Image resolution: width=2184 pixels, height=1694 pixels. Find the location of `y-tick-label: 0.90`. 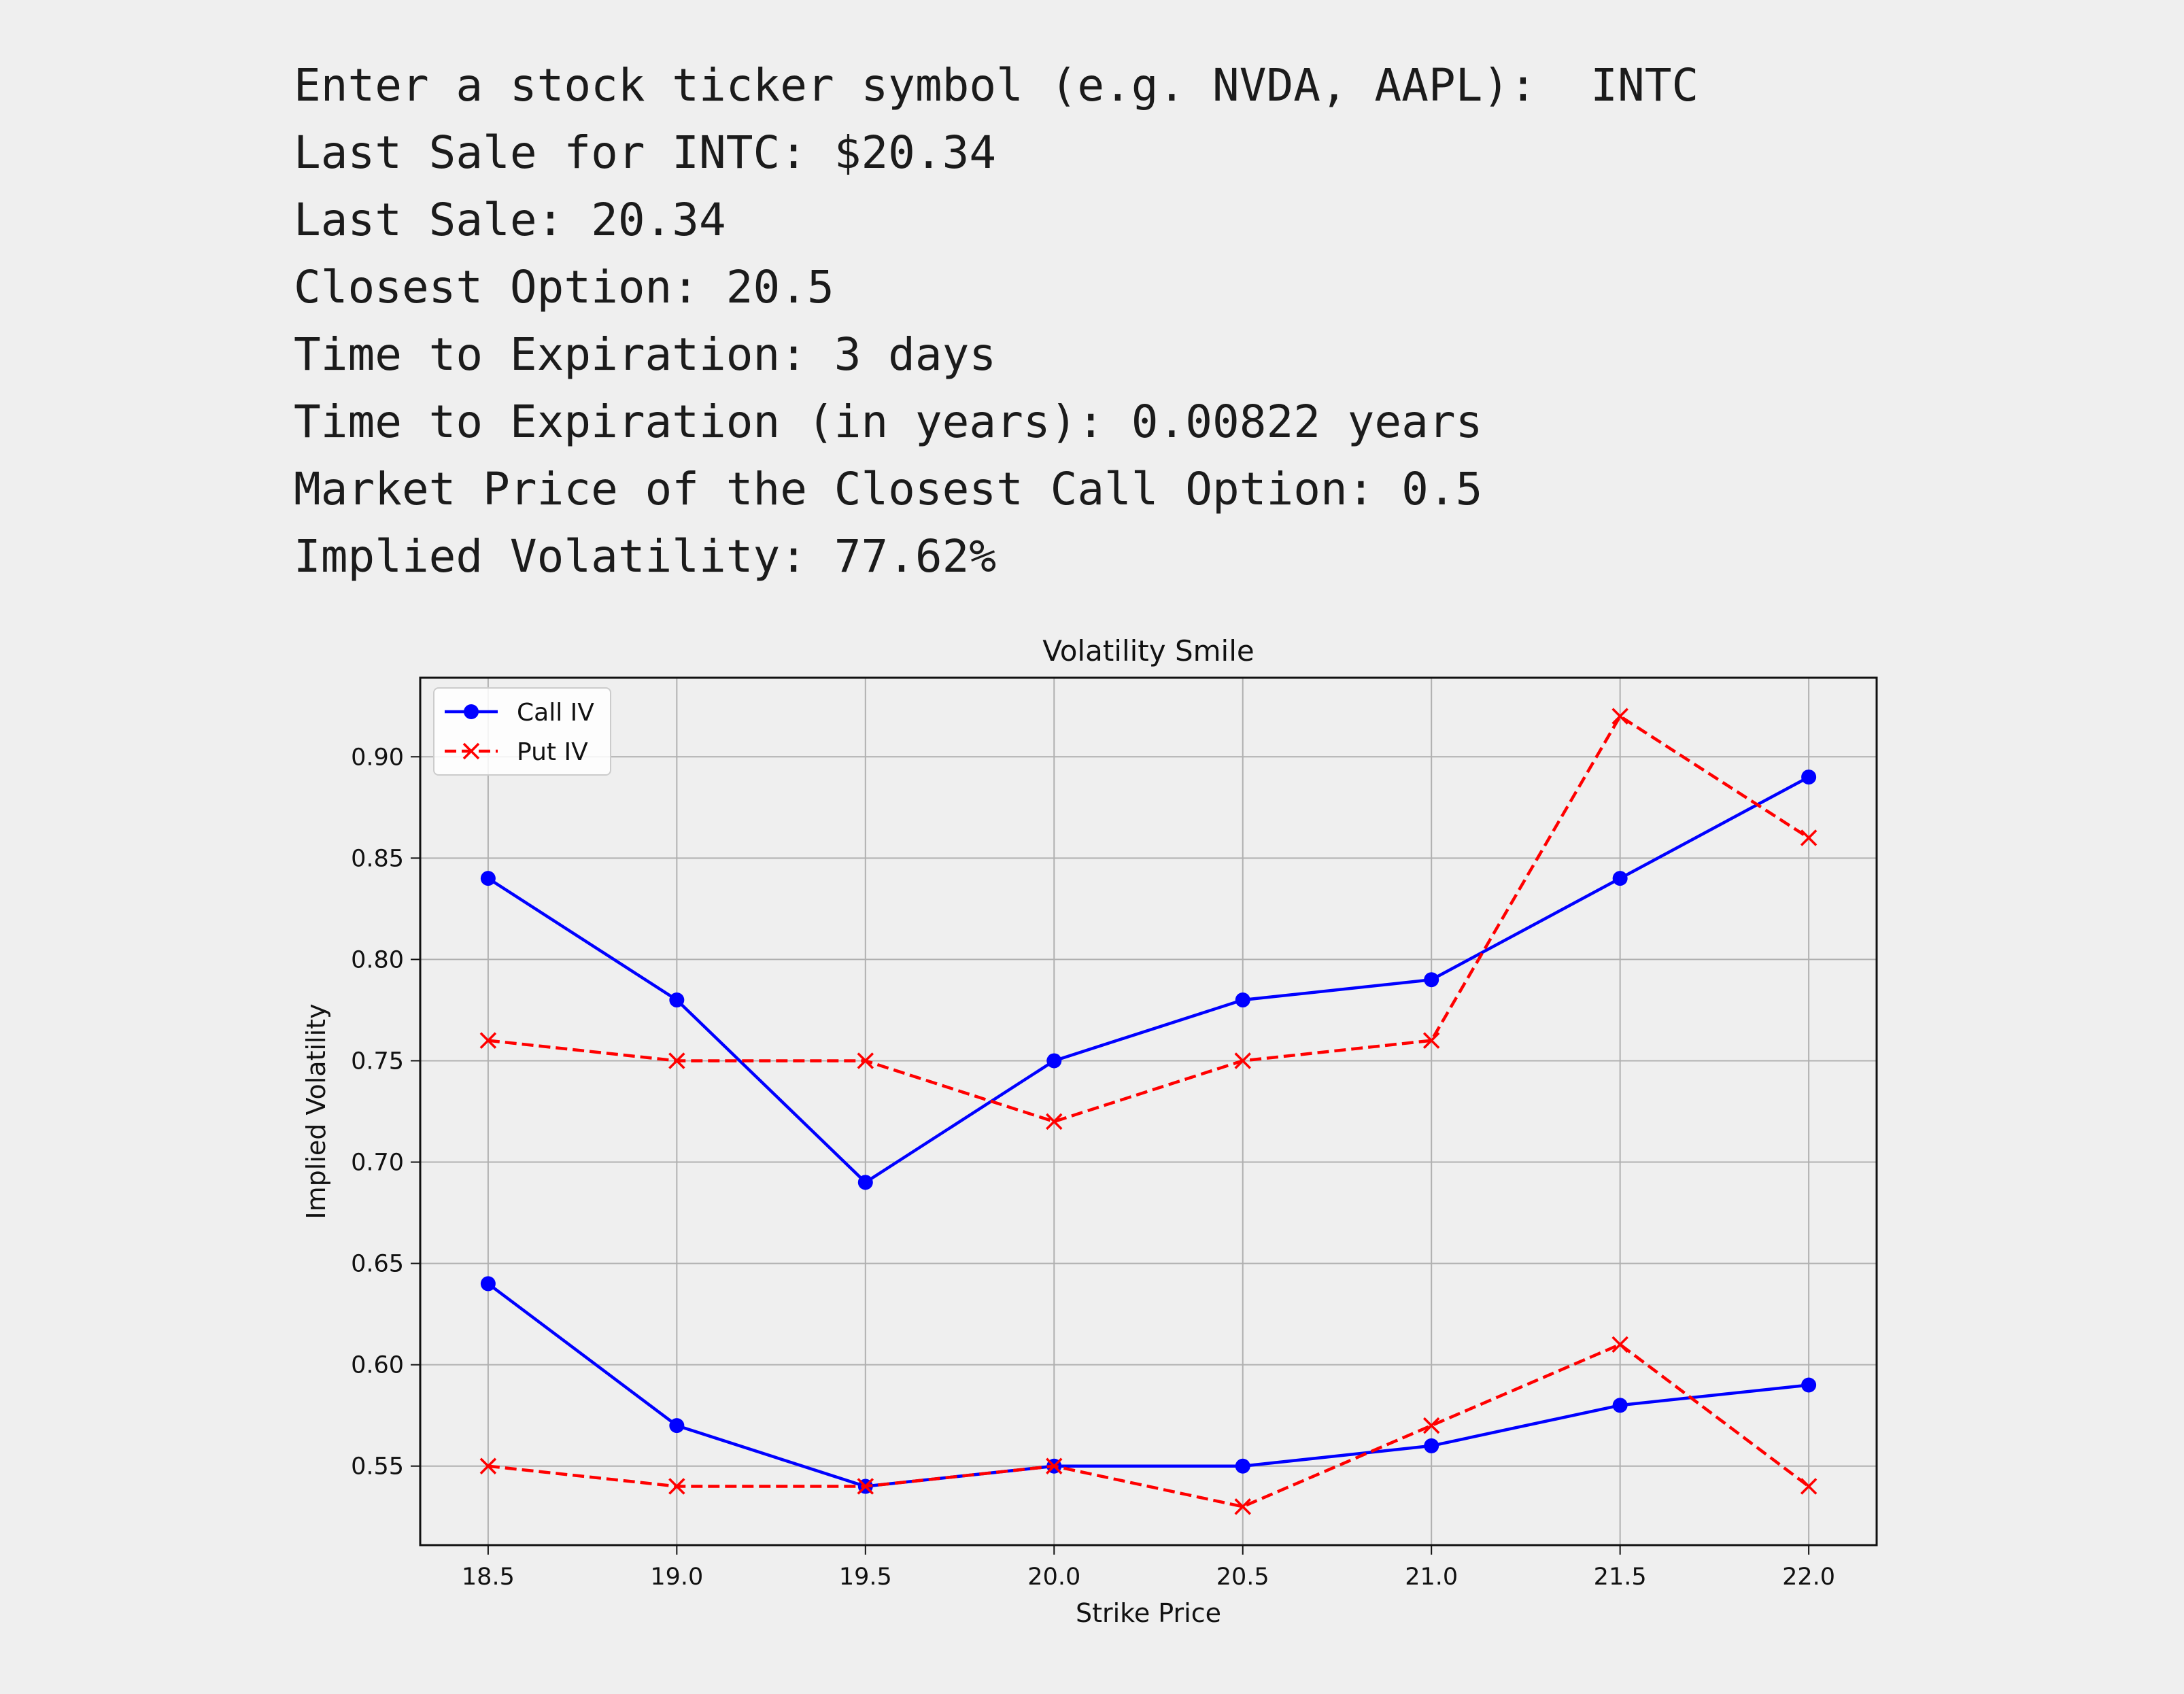

y-tick-label: 0.90 is located at coordinates (377, 757).